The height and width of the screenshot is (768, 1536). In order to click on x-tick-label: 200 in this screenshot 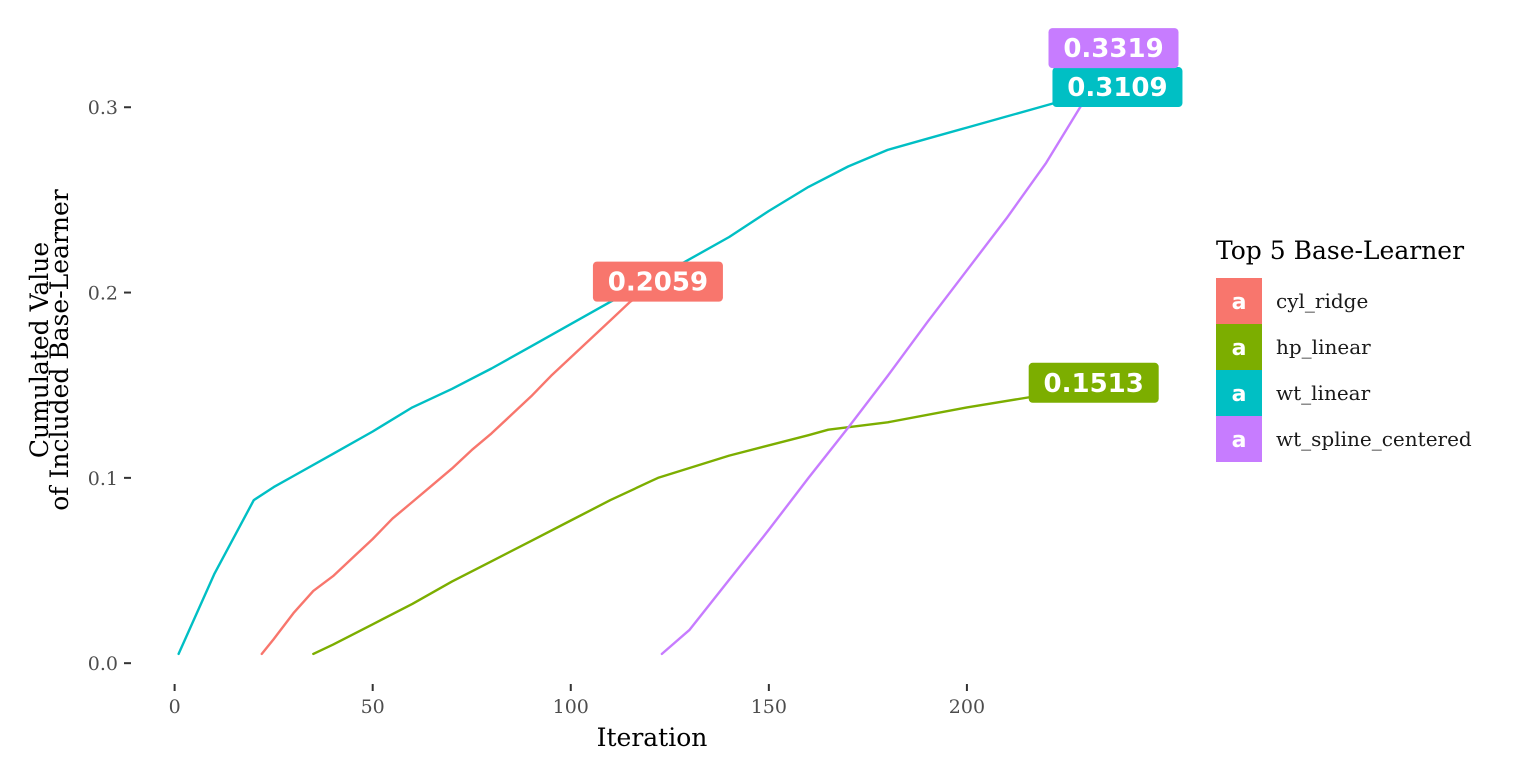, I will do `click(967, 707)`.